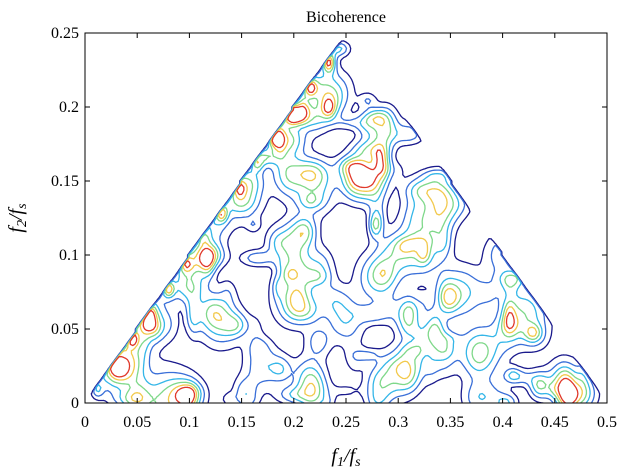  What do you see at coordinates (242, 422) in the screenshot?
I see `x-tick-label: 0.15` at bounding box center [242, 422].